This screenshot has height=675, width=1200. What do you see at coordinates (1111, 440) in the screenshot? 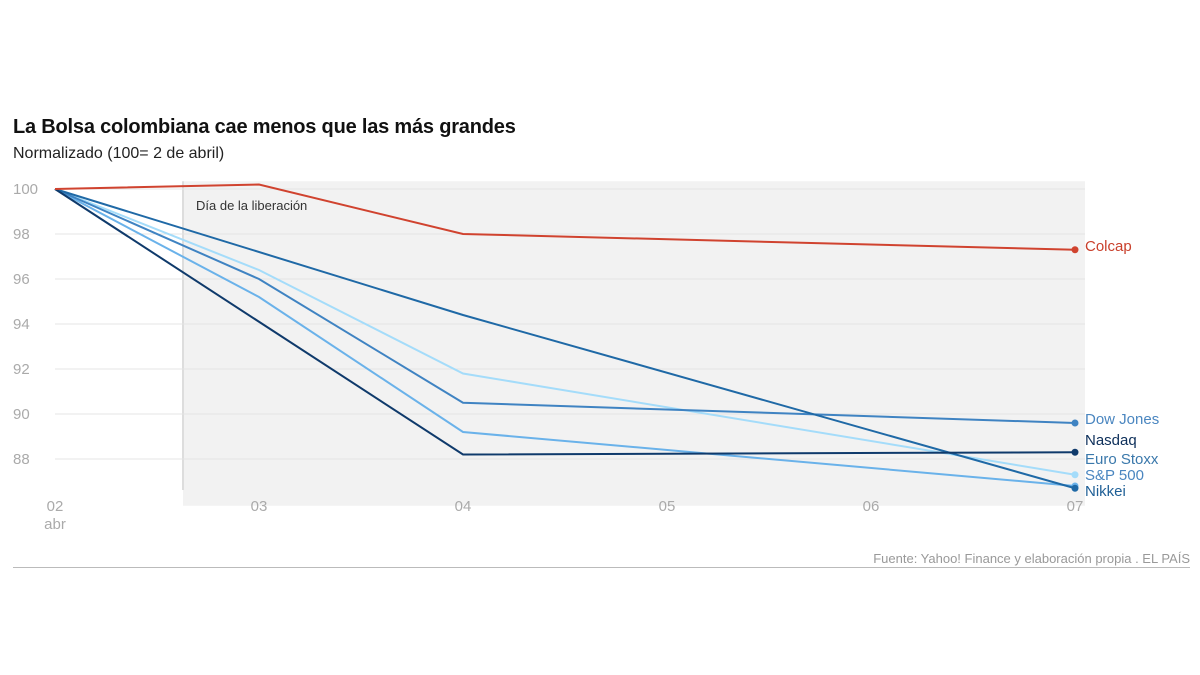
I see `series-label: Nasdaq` at bounding box center [1111, 440].